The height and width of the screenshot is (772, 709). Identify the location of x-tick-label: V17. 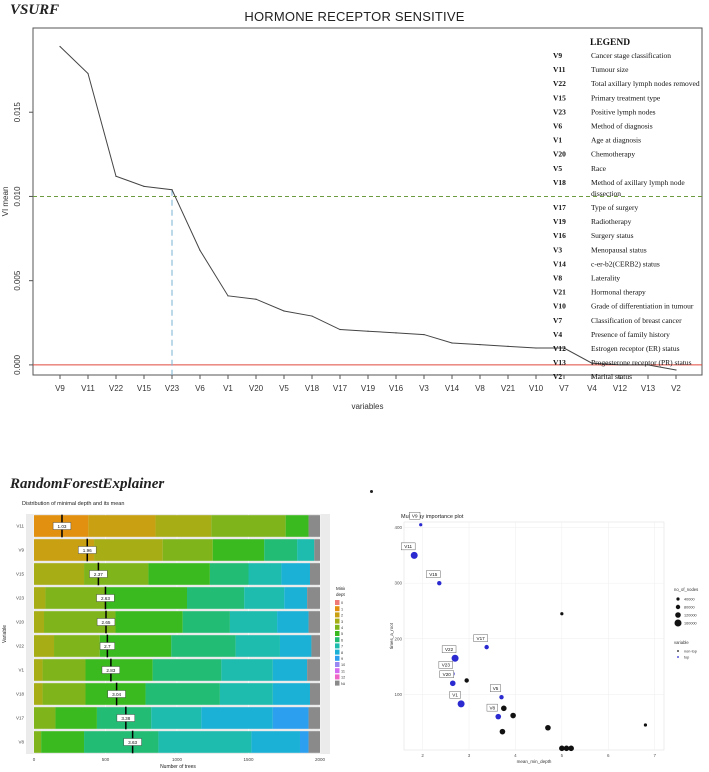
(340, 388).